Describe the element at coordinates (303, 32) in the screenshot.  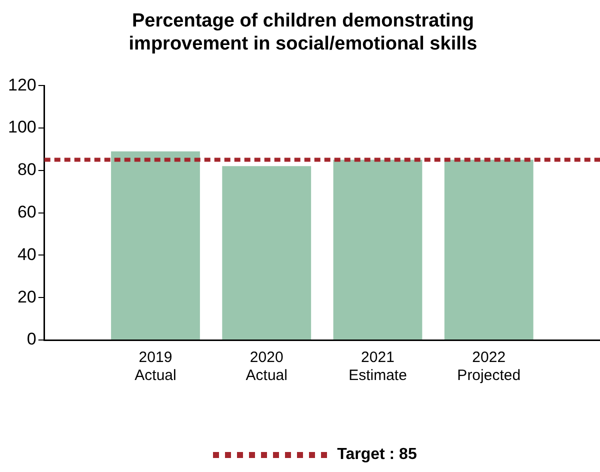
I see `chart-title: Percentage of children demonstrating improvement in social/emotional skills` at that location.